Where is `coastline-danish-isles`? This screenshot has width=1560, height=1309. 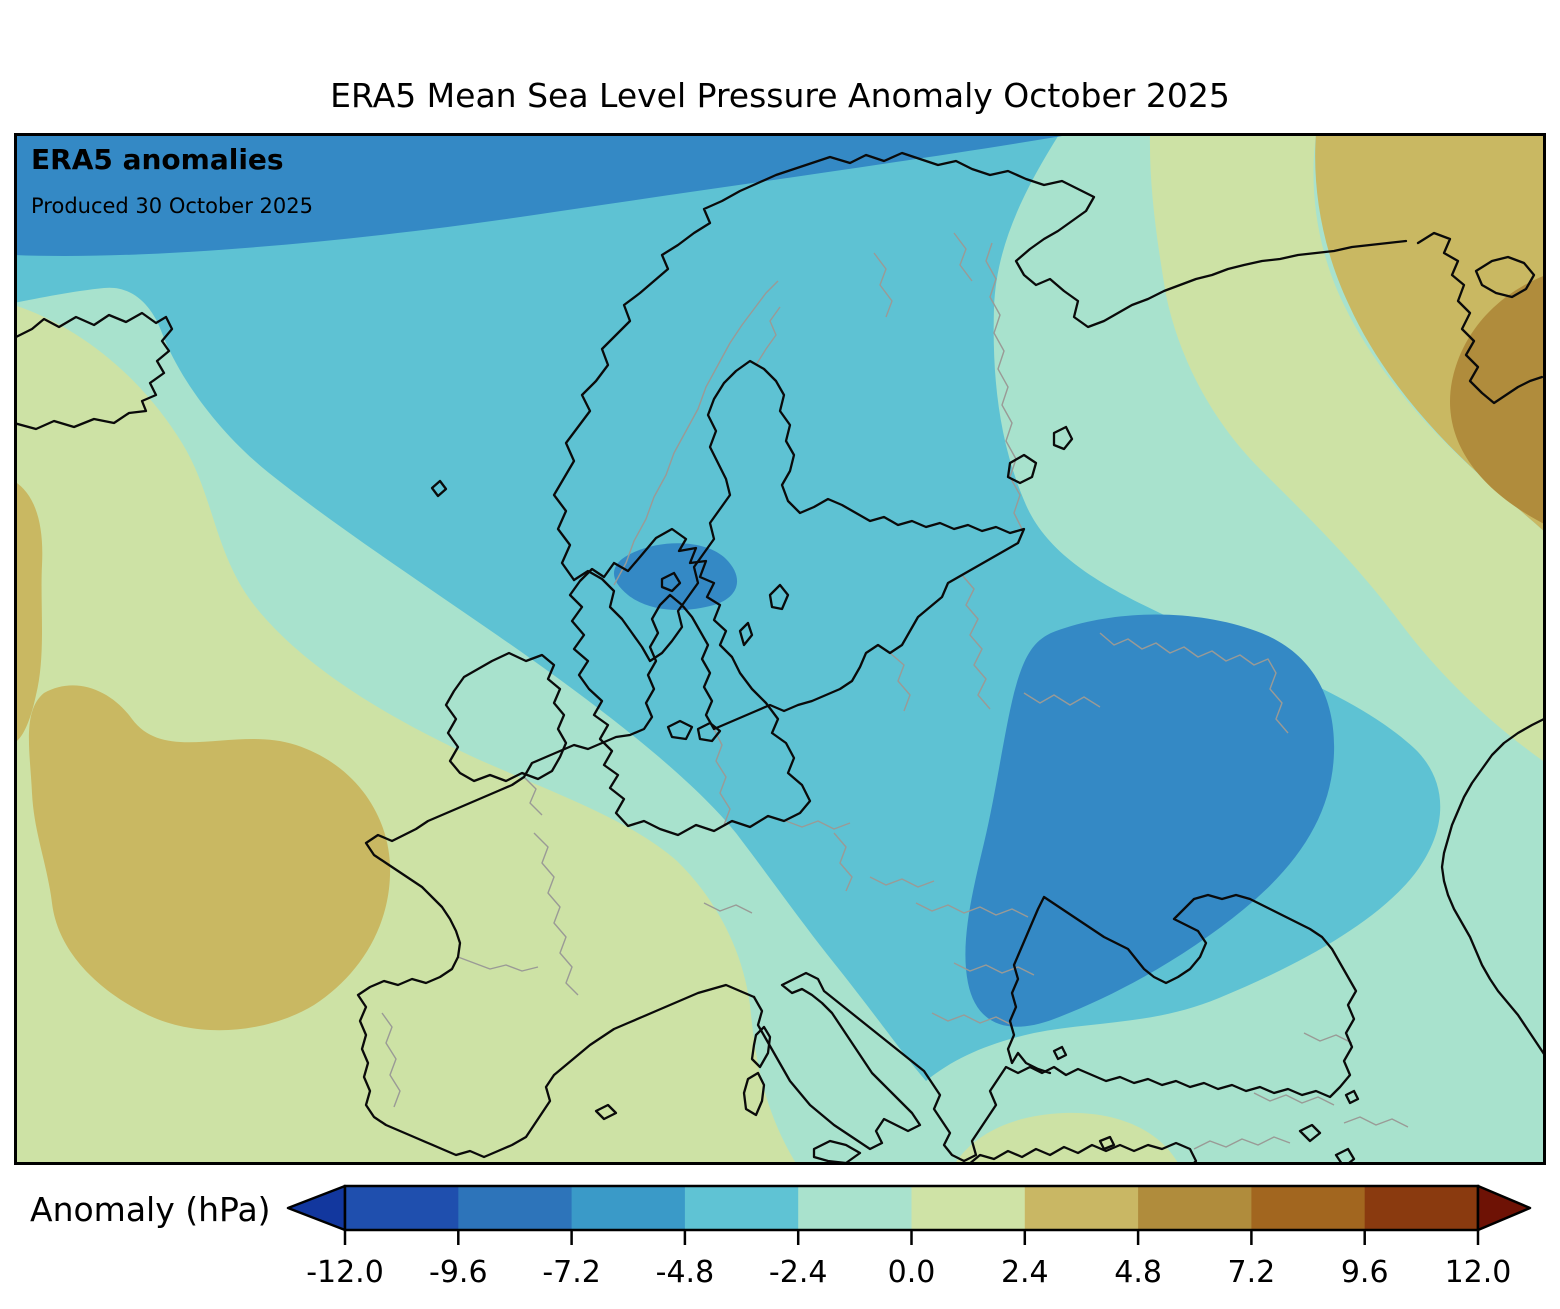 coastline-danish-isles is located at coordinates (694, 731).